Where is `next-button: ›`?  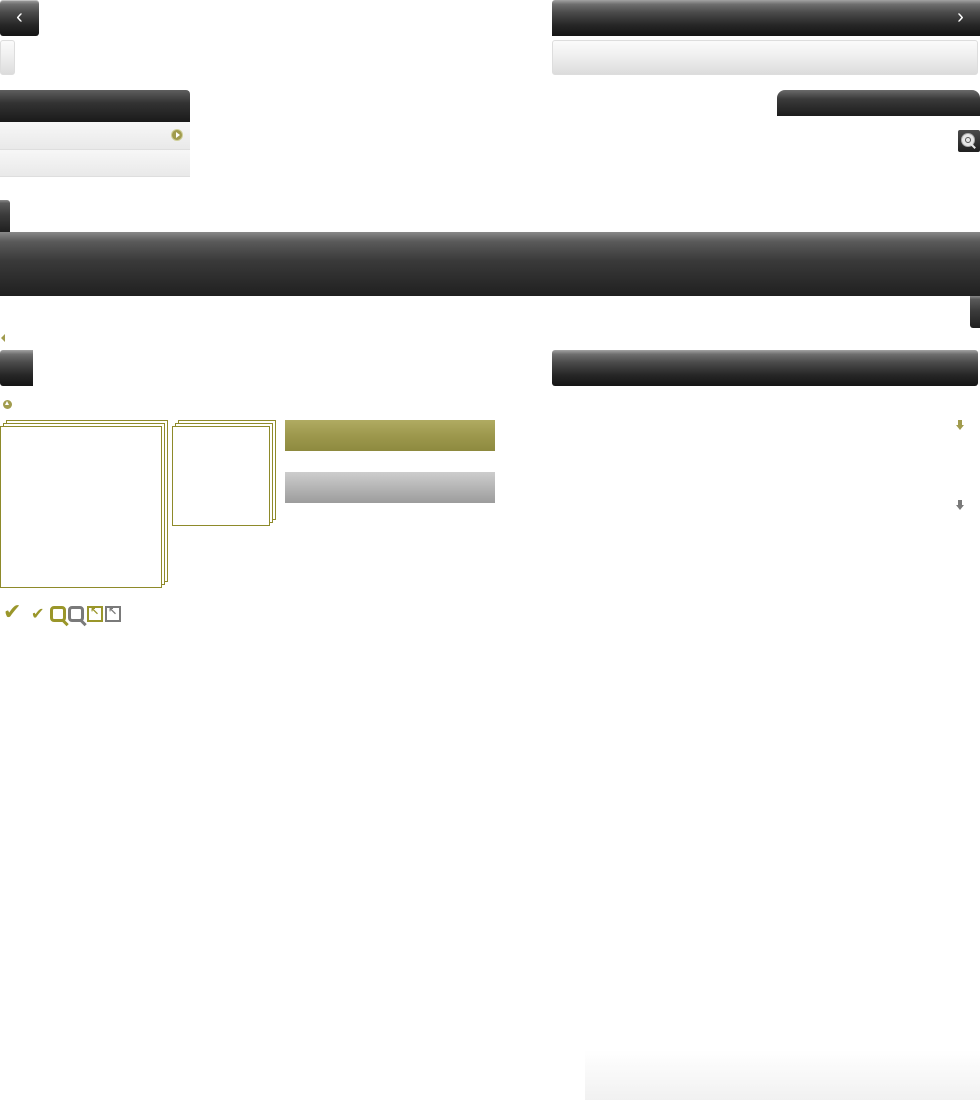 next-button: › is located at coordinates (960, 18).